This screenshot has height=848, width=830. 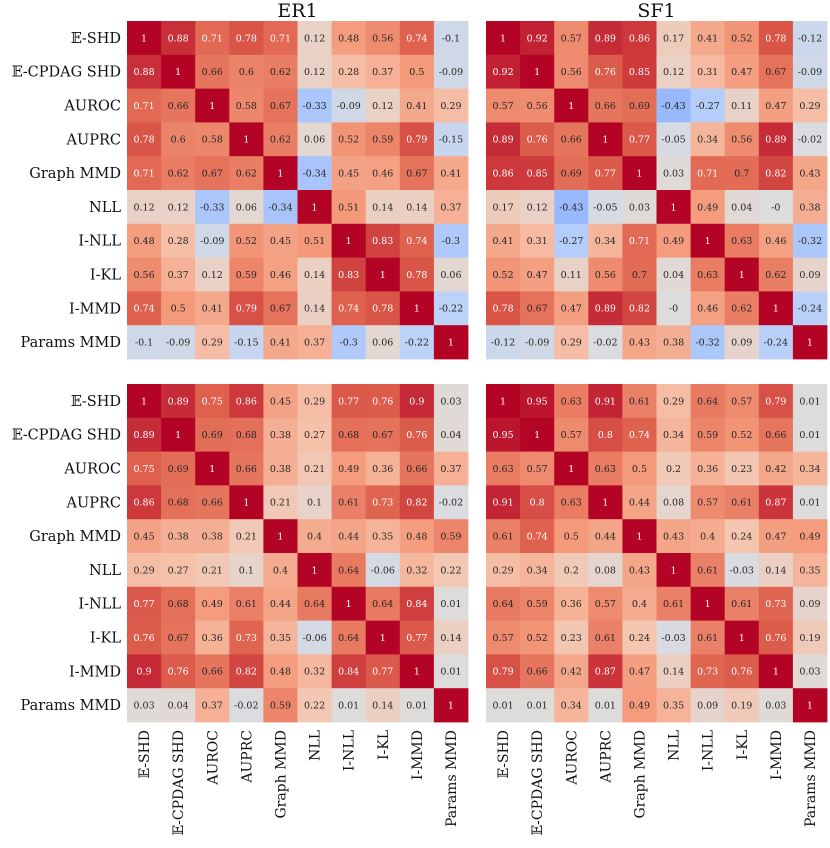 What do you see at coordinates (673, 469) in the screenshot?
I see `cell-value-label: 0.2` at bounding box center [673, 469].